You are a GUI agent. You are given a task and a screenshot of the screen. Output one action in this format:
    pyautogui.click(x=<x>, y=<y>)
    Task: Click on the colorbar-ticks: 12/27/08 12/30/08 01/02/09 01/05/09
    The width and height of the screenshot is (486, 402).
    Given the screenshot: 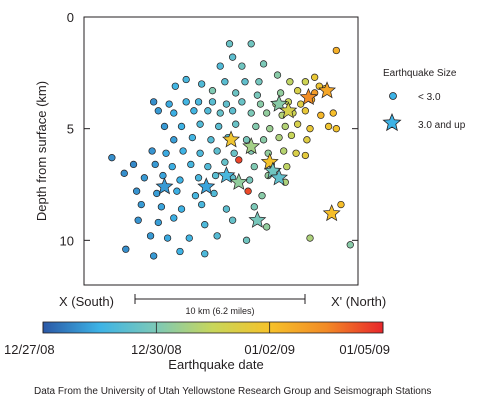 What is the action you would take?
    pyautogui.click(x=197, y=339)
    